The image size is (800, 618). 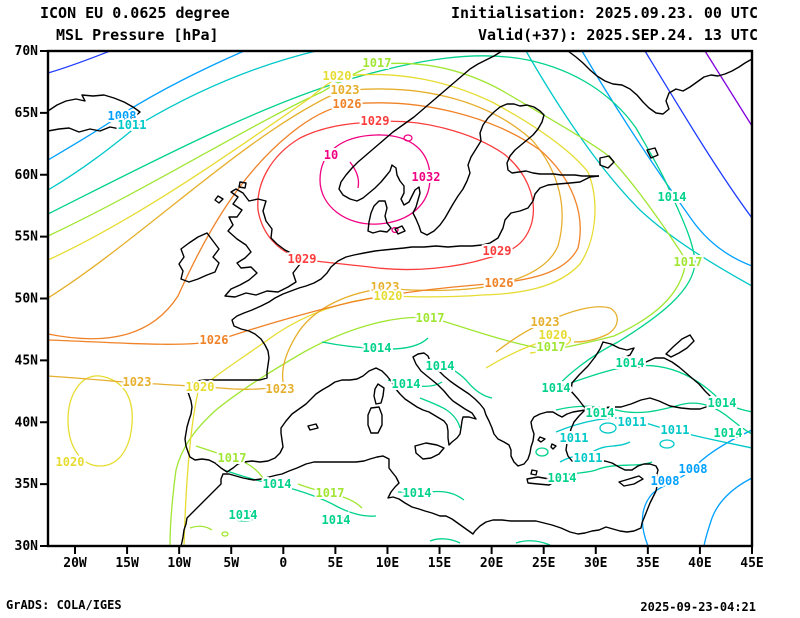 What do you see at coordinates (262, 243) in the screenshot?
I see `coast-great-britain` at bounding box center [262, 243].